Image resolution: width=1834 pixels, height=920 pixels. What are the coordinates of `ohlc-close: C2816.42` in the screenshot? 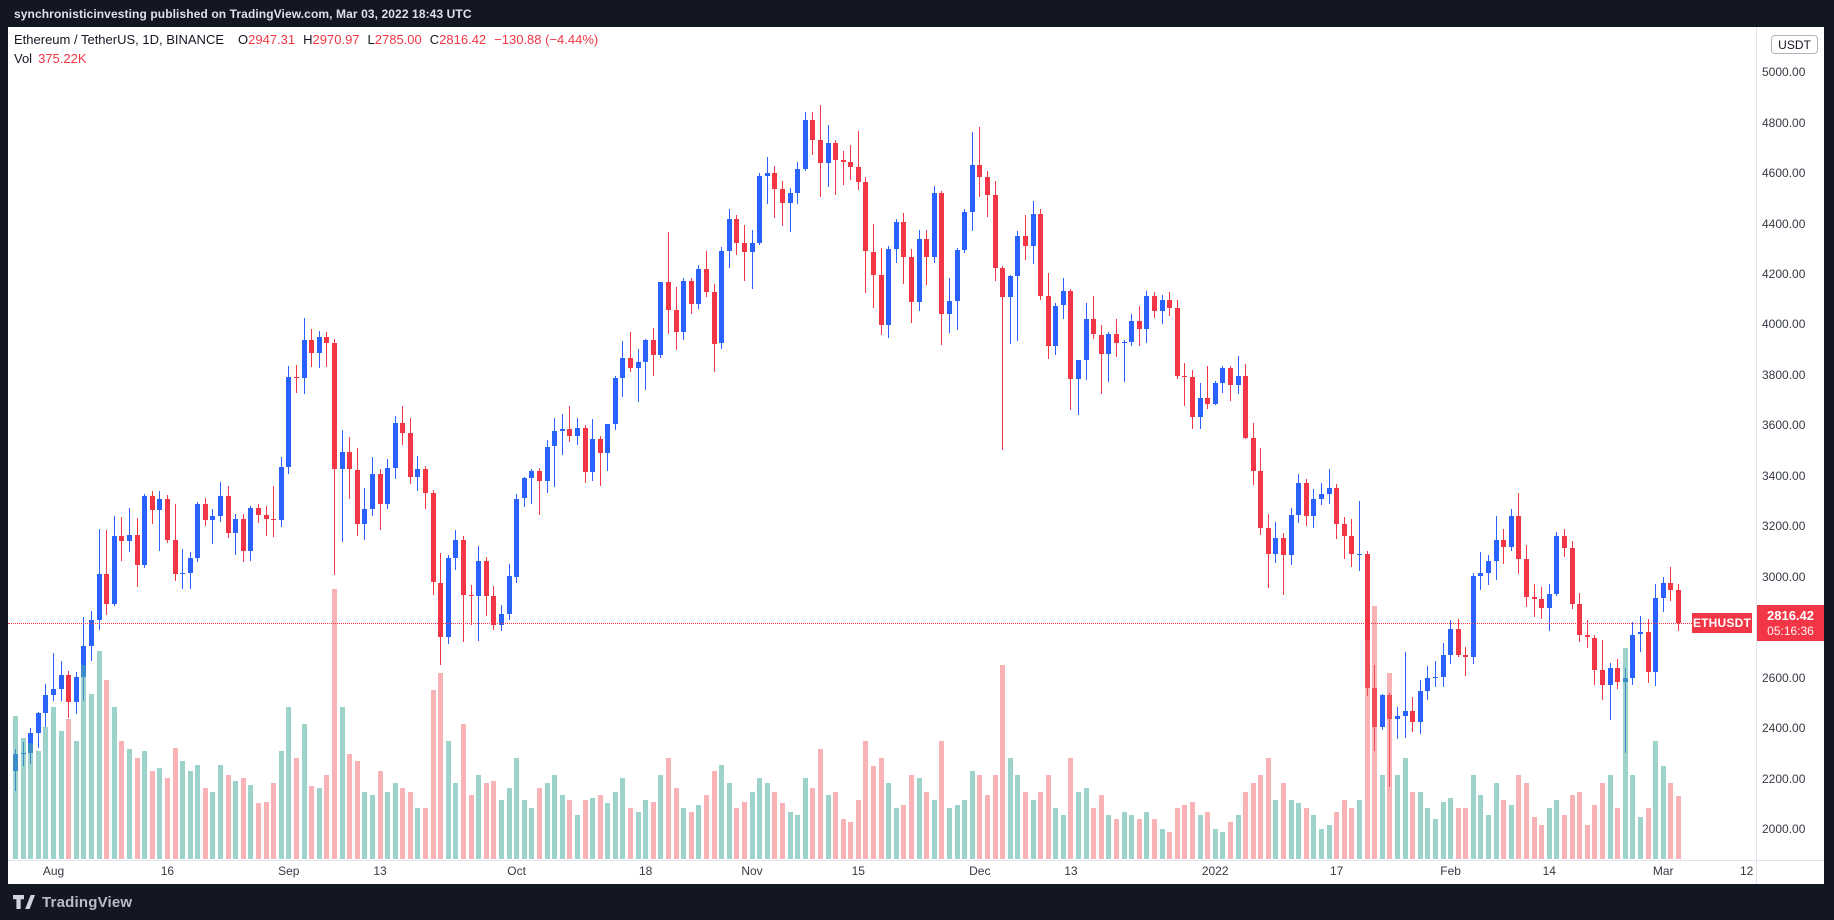 It's located at (458, 39).